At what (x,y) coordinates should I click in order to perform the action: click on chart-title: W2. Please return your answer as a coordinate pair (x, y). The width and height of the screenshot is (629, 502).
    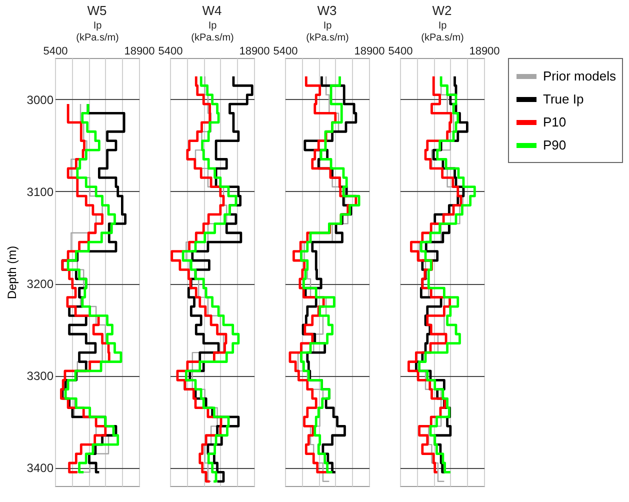
    Looking at the image, I should click on (442, 10).